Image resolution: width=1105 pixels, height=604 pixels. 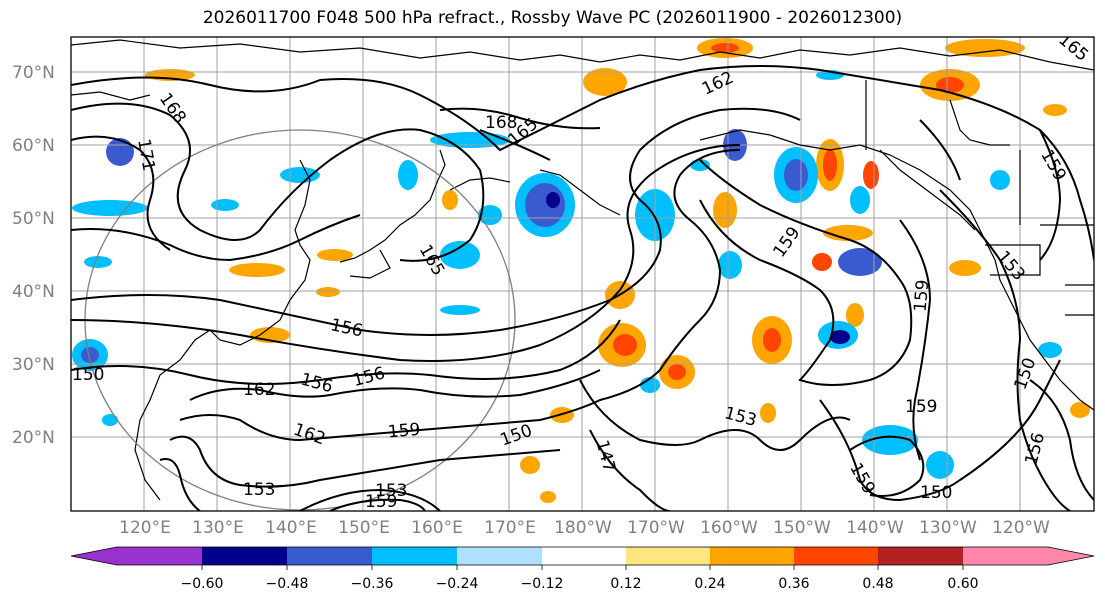 What do you see at coordinates (656, 528) in the screenshot?
I see `lon-label: 170°W` at bounding box center [656, 528].